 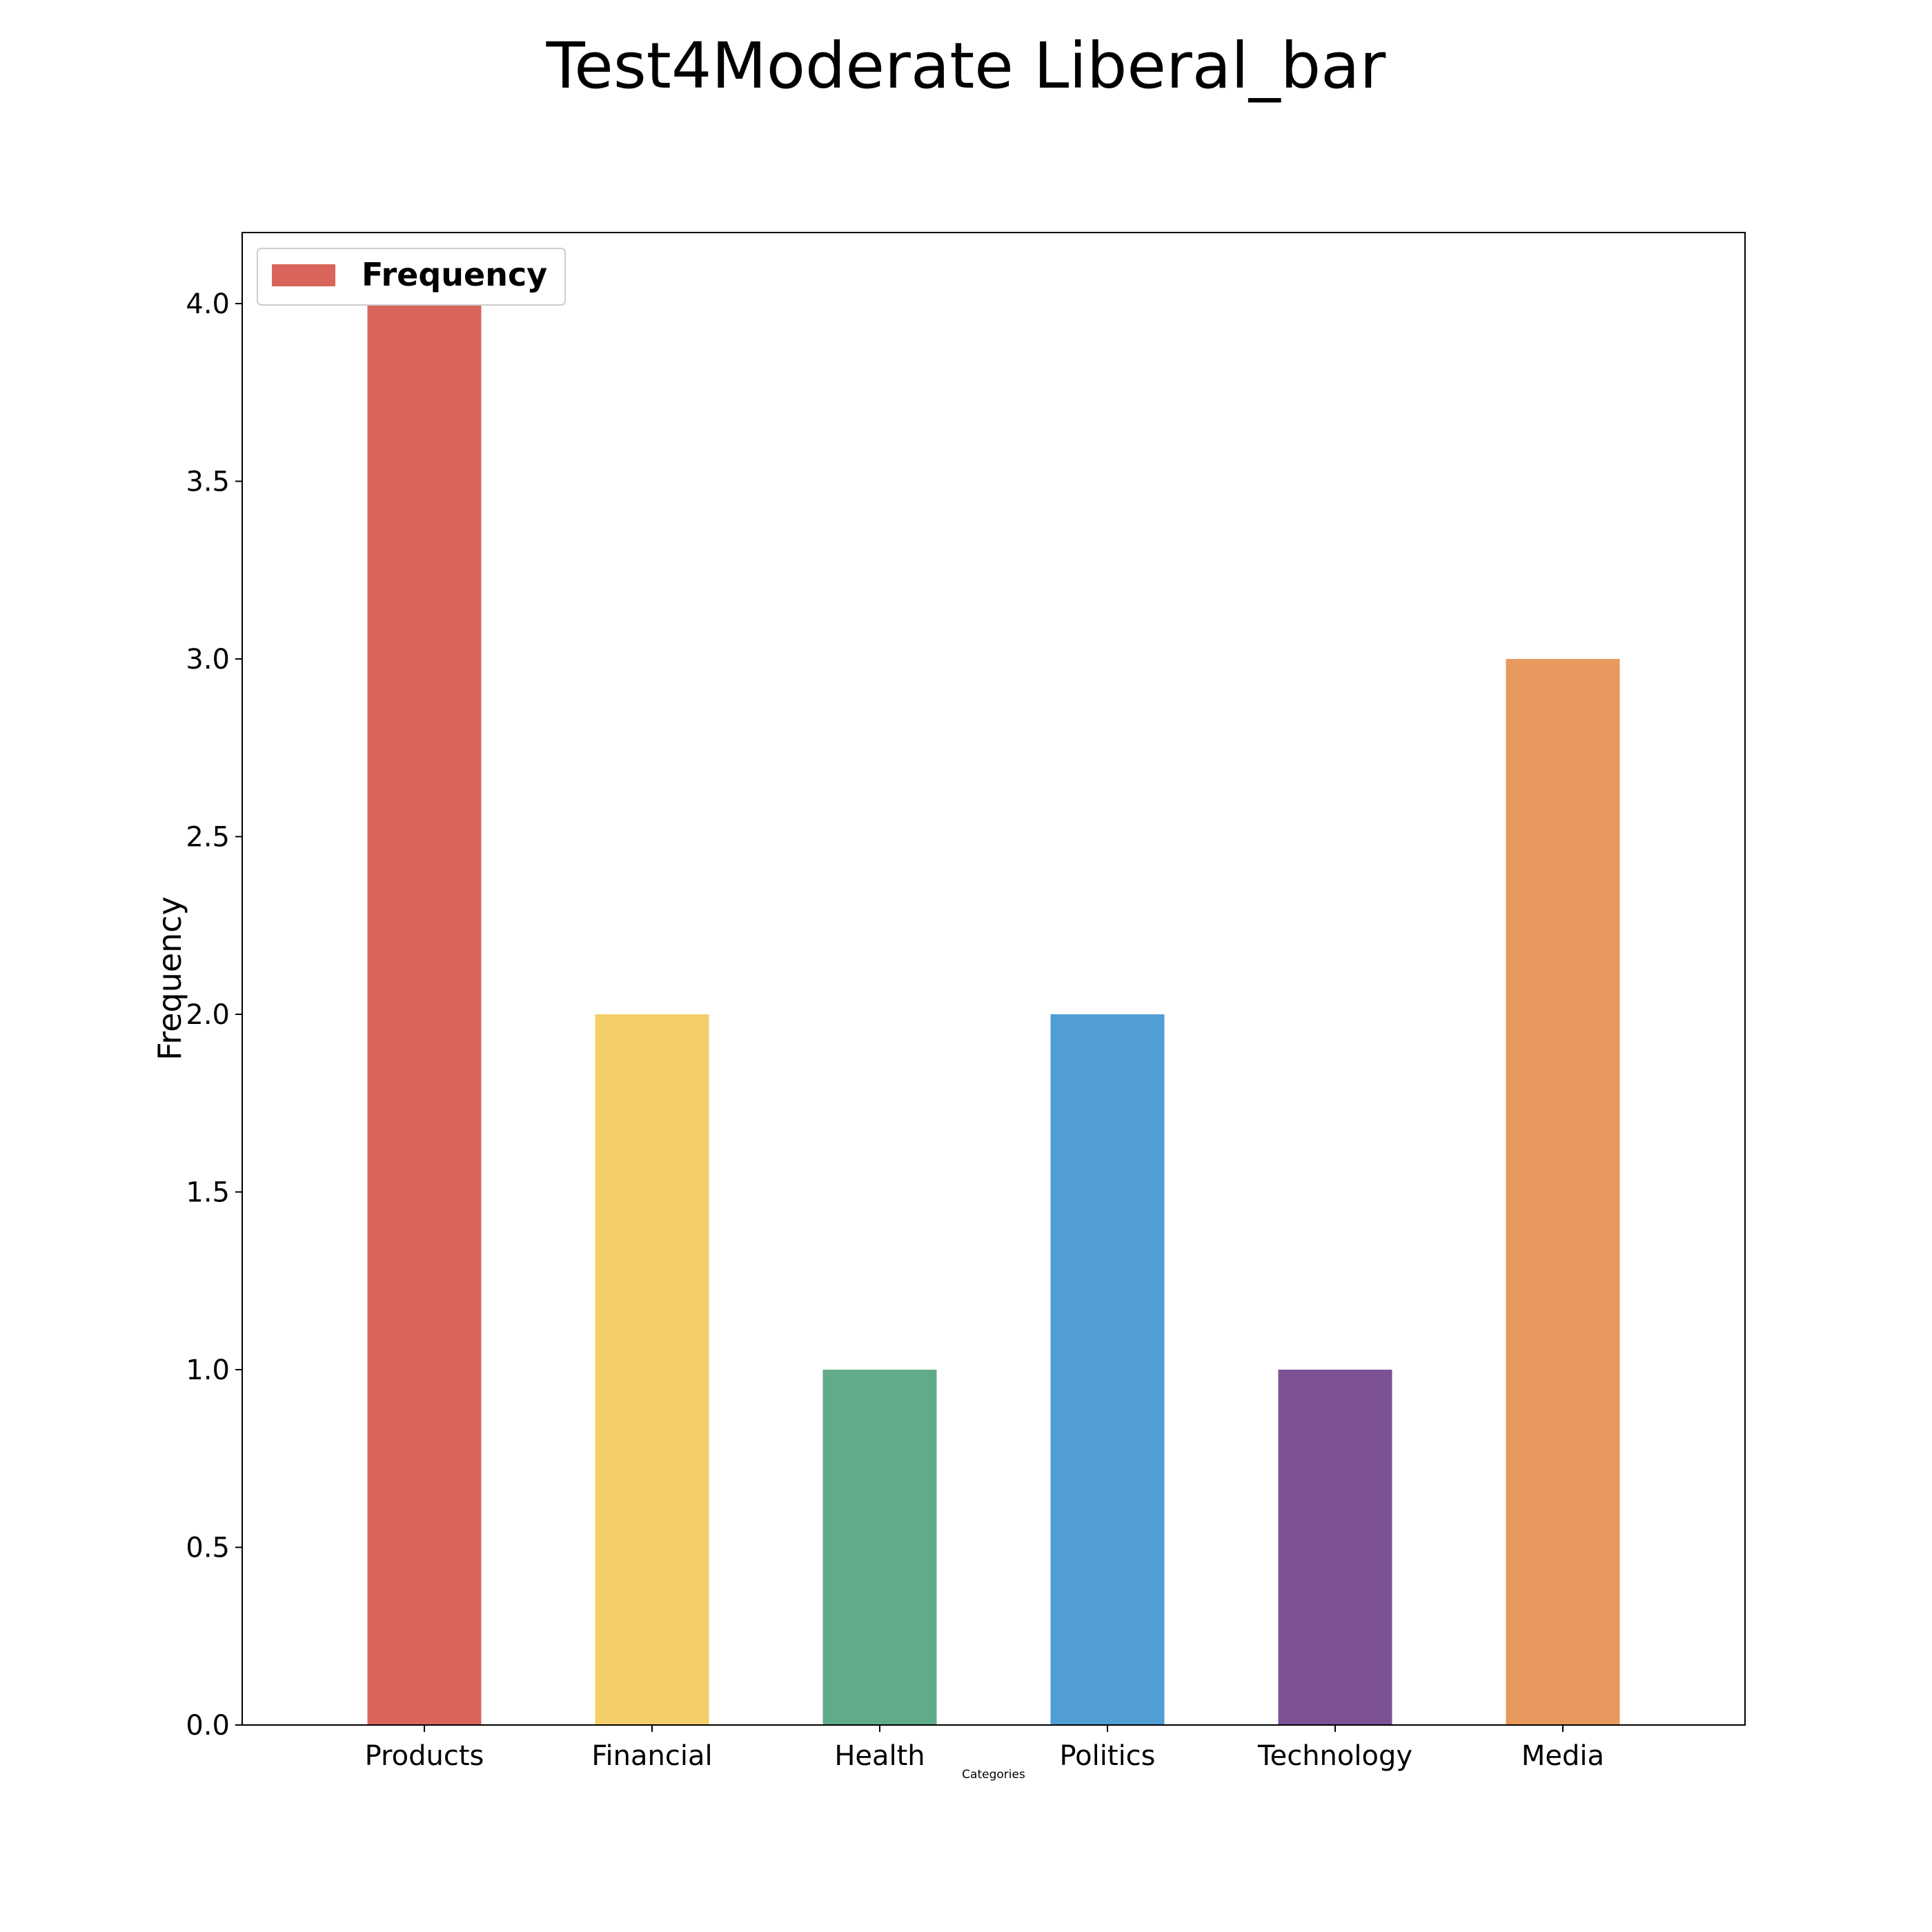 I want to click on legend-box, so click(x=411, y=277).